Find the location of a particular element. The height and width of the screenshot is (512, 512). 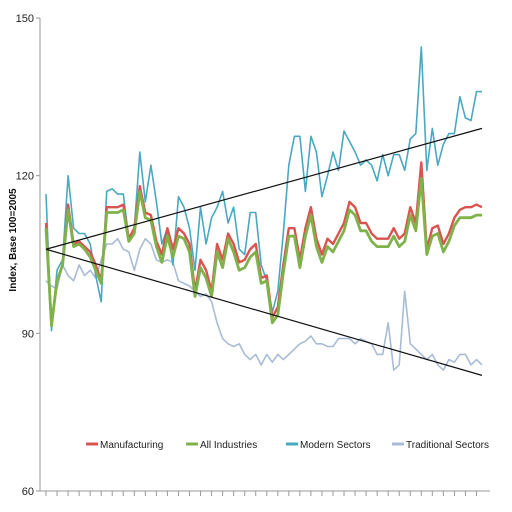

y-tick-label: 150 is located at coordinates (25, 19).